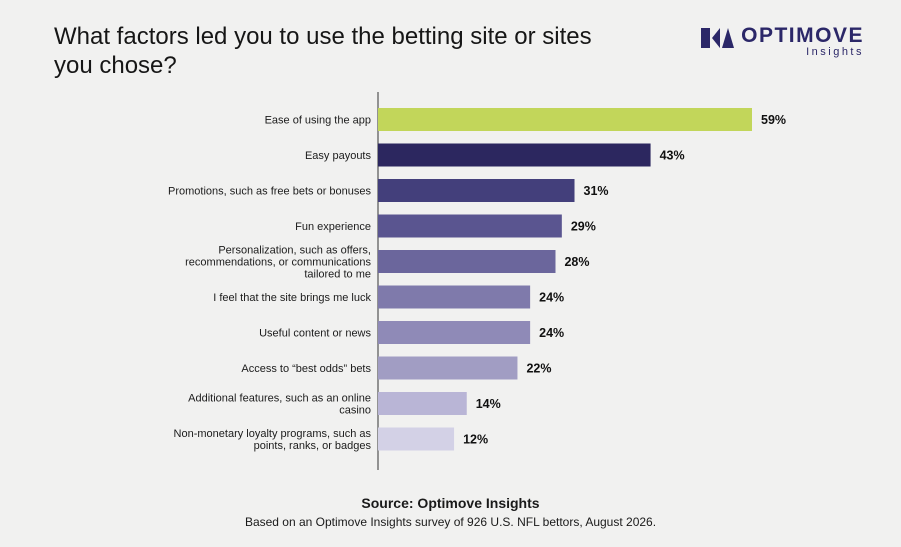  I want to click on category-label: Additional features, such as an online, so click(279, 399).